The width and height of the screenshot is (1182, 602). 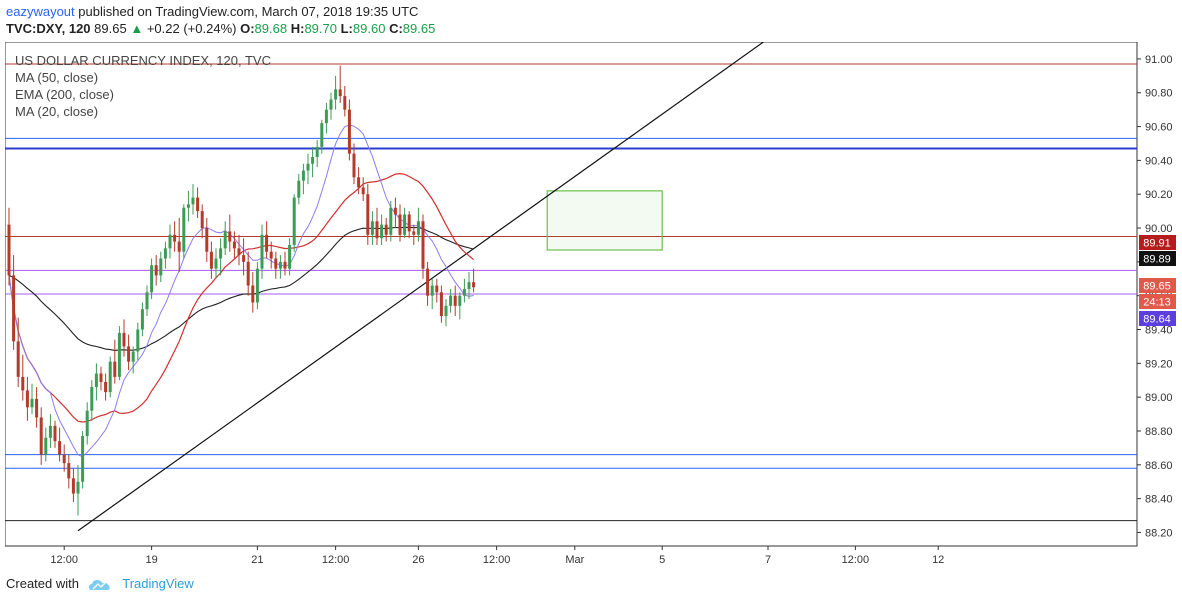 I want to click on time-axis: 12:00 19 21 12:00 26 12:00 Mar 5 7 12:00 12, so click(x=497, y=556).